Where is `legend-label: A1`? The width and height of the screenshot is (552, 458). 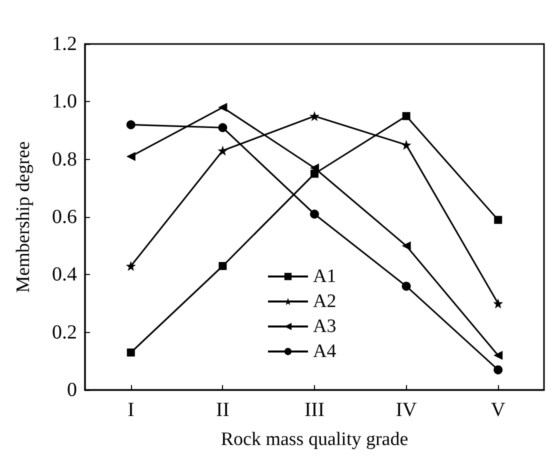 legend-label: A1 is located at coordinates (324, 276).